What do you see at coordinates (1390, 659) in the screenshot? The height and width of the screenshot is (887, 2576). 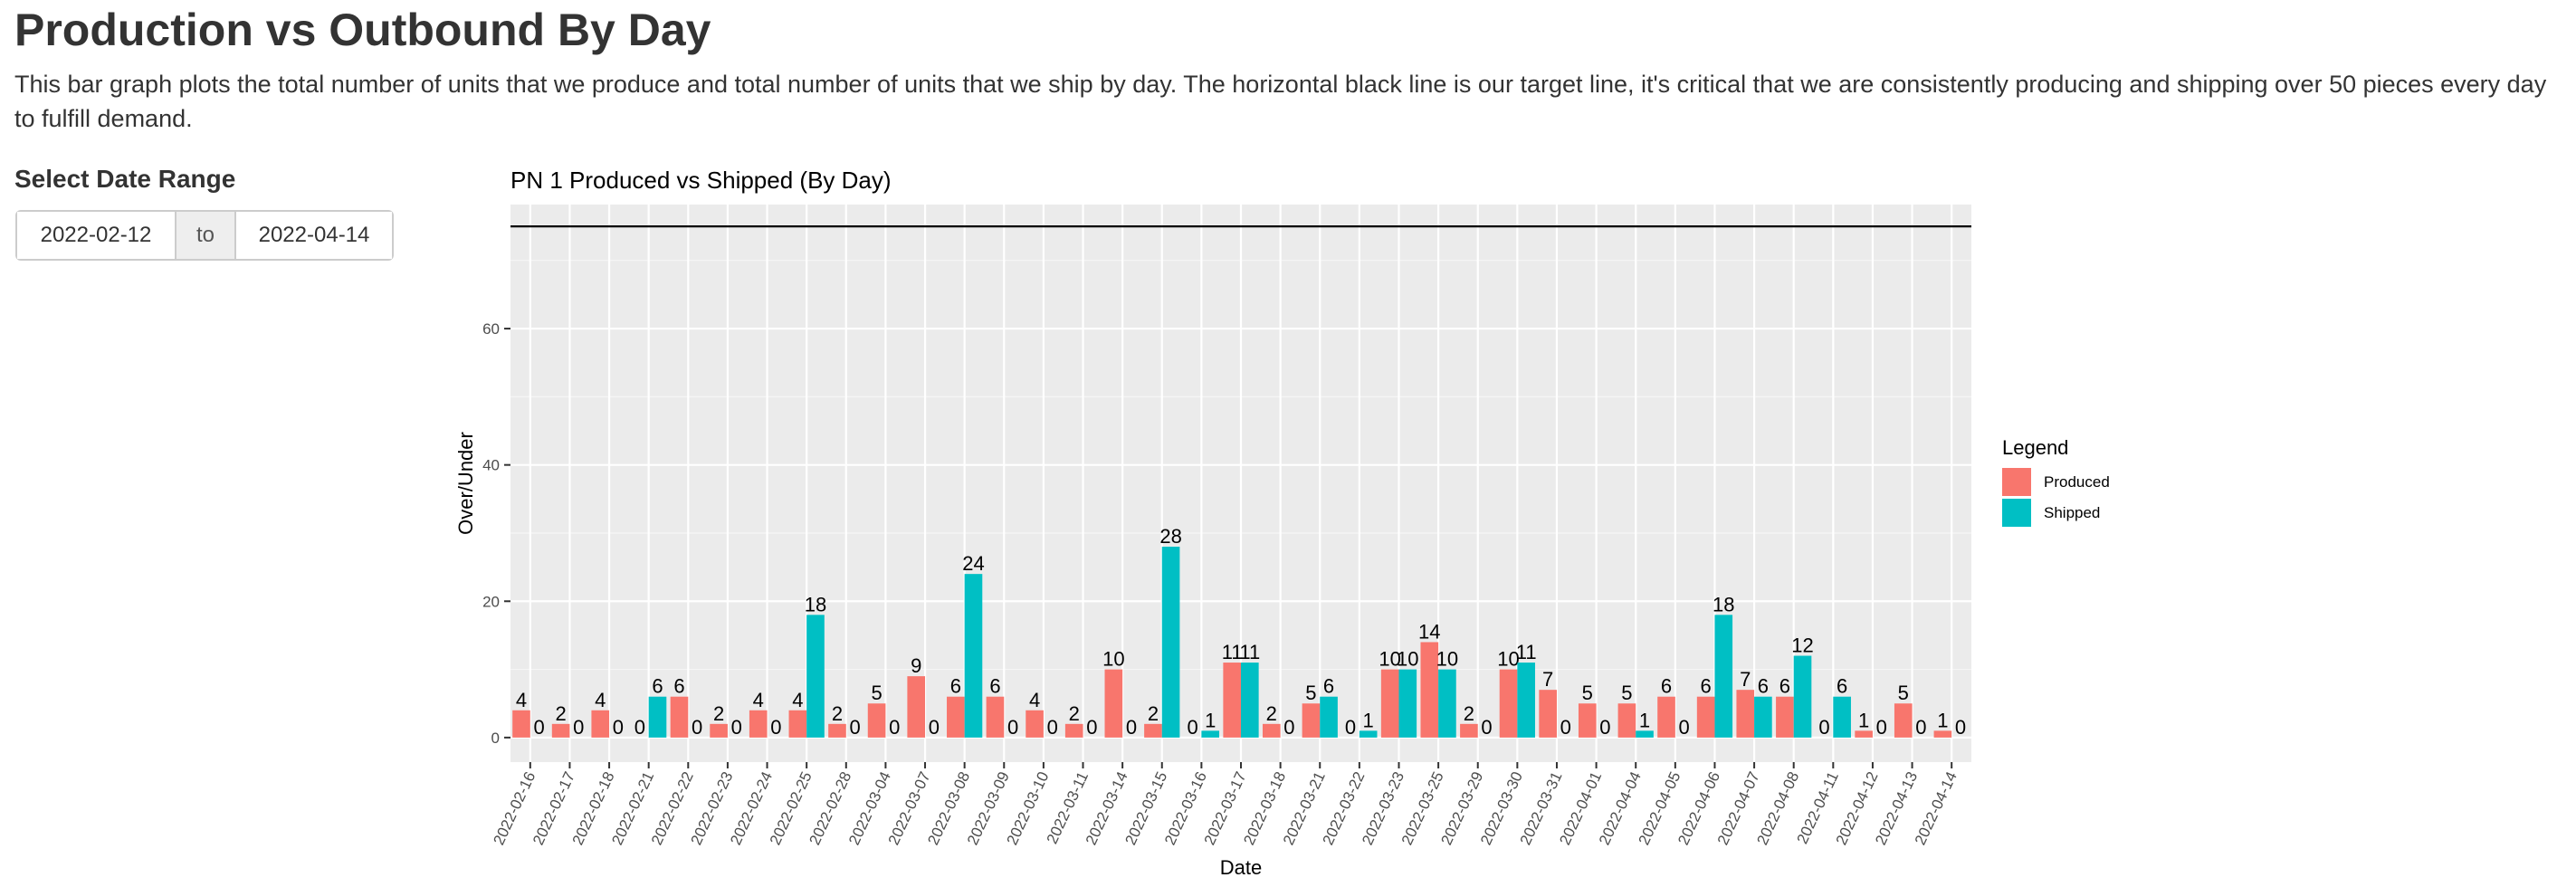 I see `data-label-produced: 10` at bounding box center [1390, 659].